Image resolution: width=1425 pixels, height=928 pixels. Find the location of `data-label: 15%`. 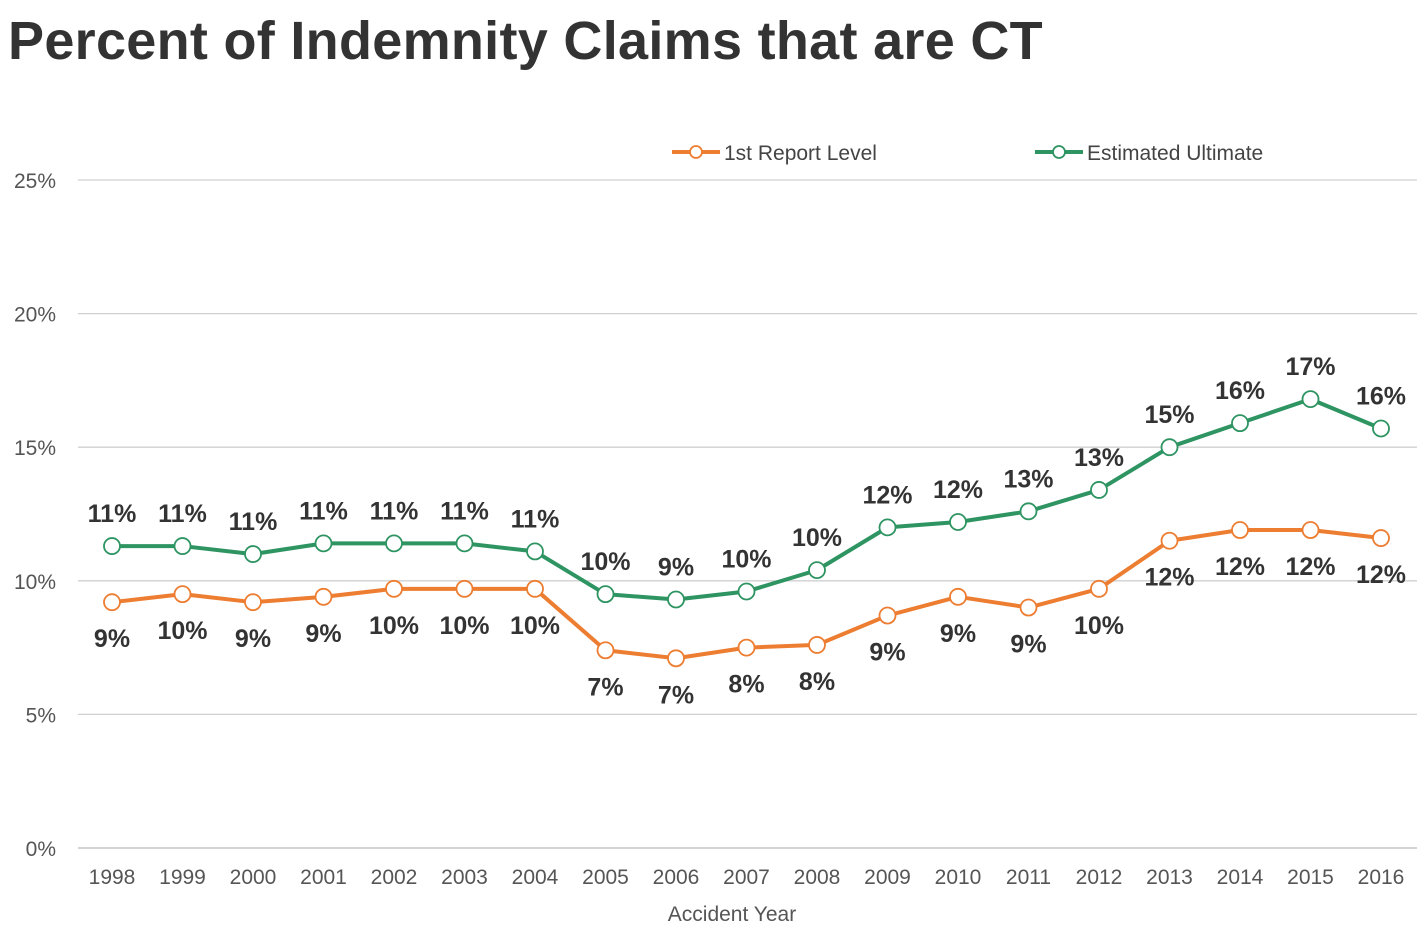

data-label: 15% is located at coordinates (1169, 415).